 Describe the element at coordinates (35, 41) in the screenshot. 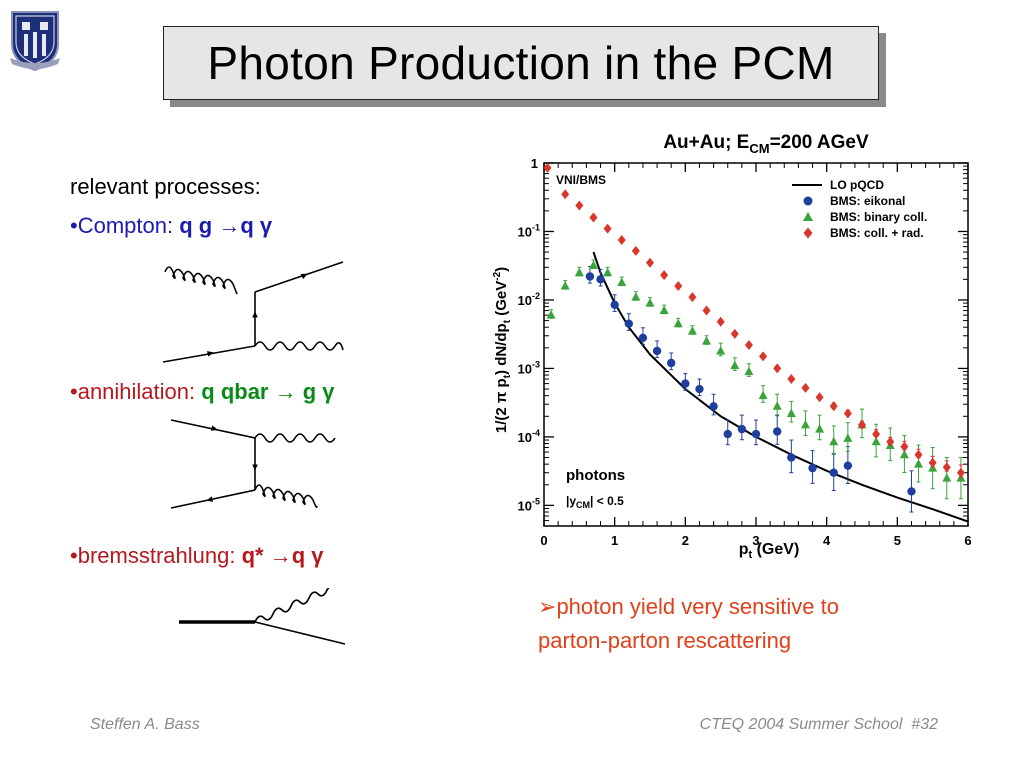

I see `university-seal-logo` at that location.